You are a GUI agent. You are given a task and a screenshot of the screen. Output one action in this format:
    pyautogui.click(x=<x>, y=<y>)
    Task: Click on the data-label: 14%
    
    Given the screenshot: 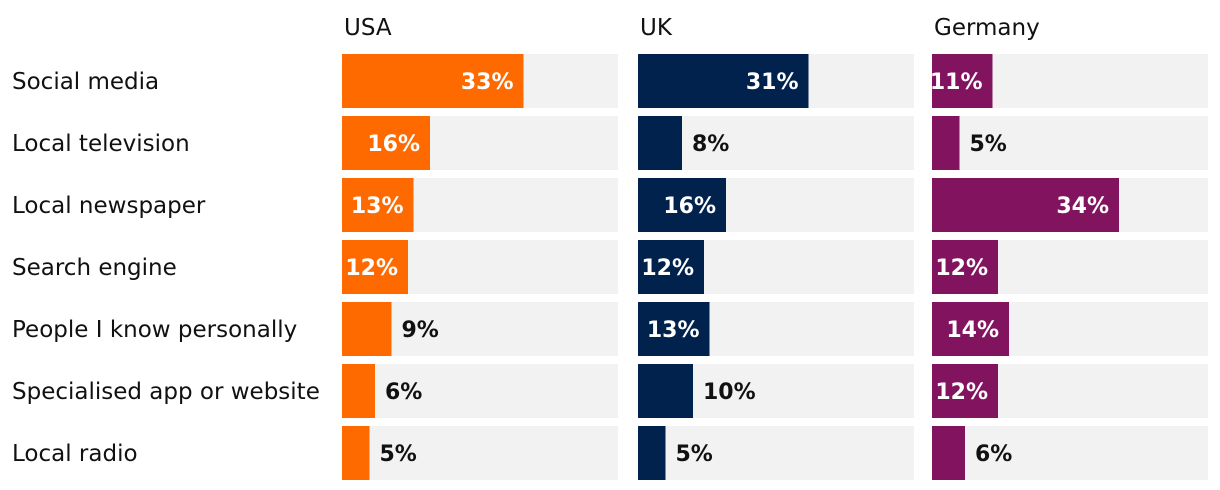 What is the action you would take?
    pyautogui.click(x=972, y=330)
    